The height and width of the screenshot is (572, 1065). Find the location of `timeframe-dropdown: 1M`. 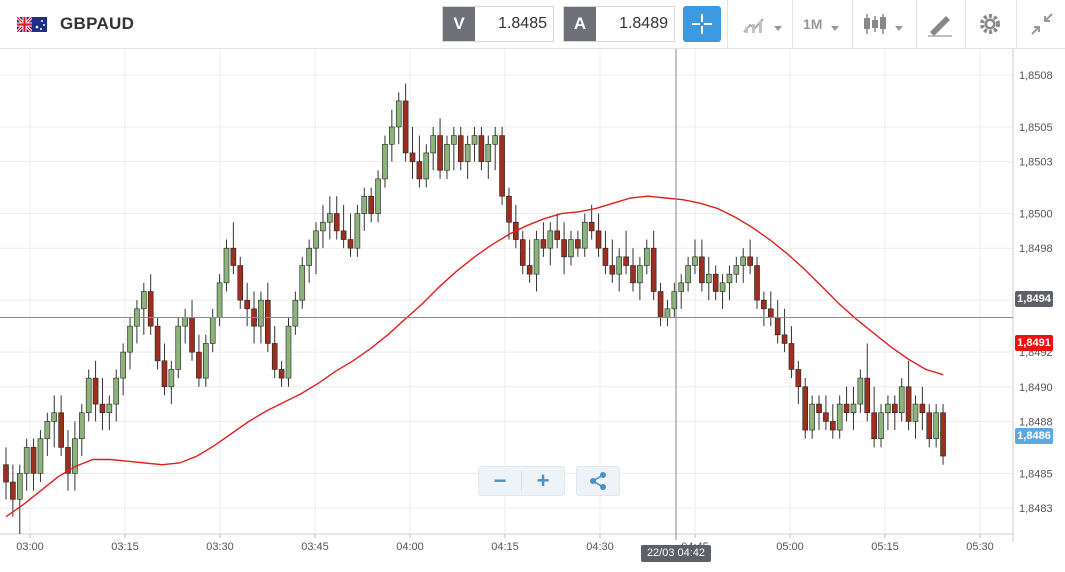

timeframe-dropdown: 1M is located at coordinates (822, 24).